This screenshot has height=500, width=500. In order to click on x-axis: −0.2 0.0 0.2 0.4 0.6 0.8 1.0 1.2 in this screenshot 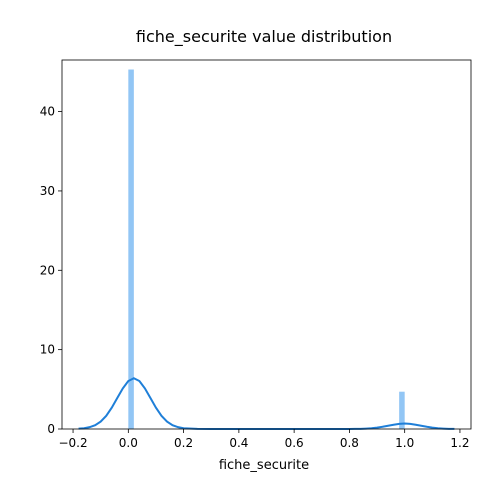, I will do `click(263, 439)`.